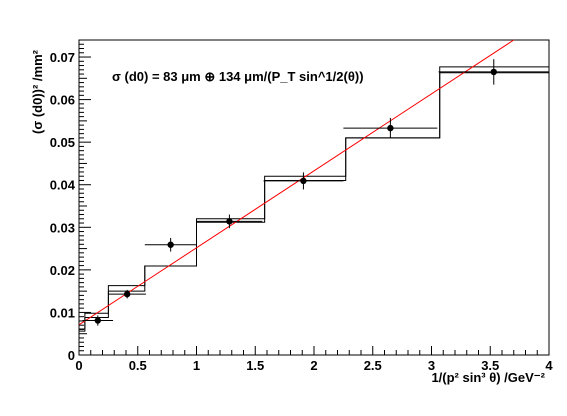  I want to click on y-tick-label: 0.04, so click(63, 185).